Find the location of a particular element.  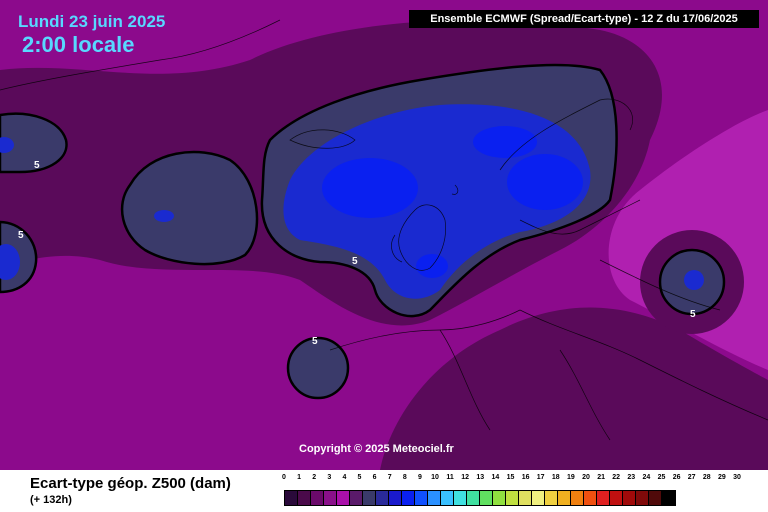

scale-tick-label: 22 is located at coordinates (616, 477).